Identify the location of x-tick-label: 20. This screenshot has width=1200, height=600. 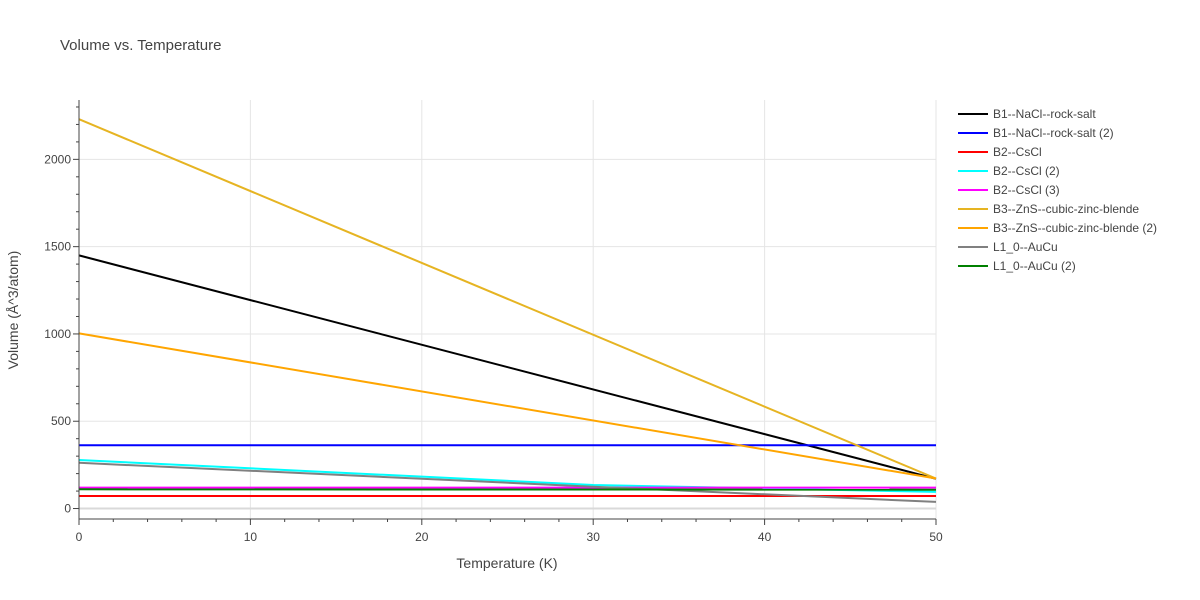
(422, 537).